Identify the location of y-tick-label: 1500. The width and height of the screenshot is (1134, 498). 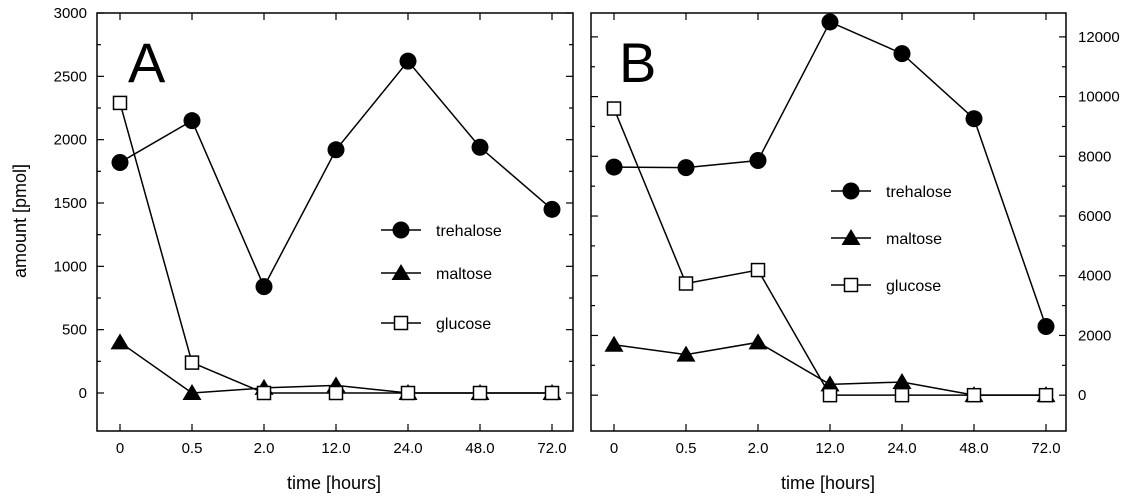
(70, 203).